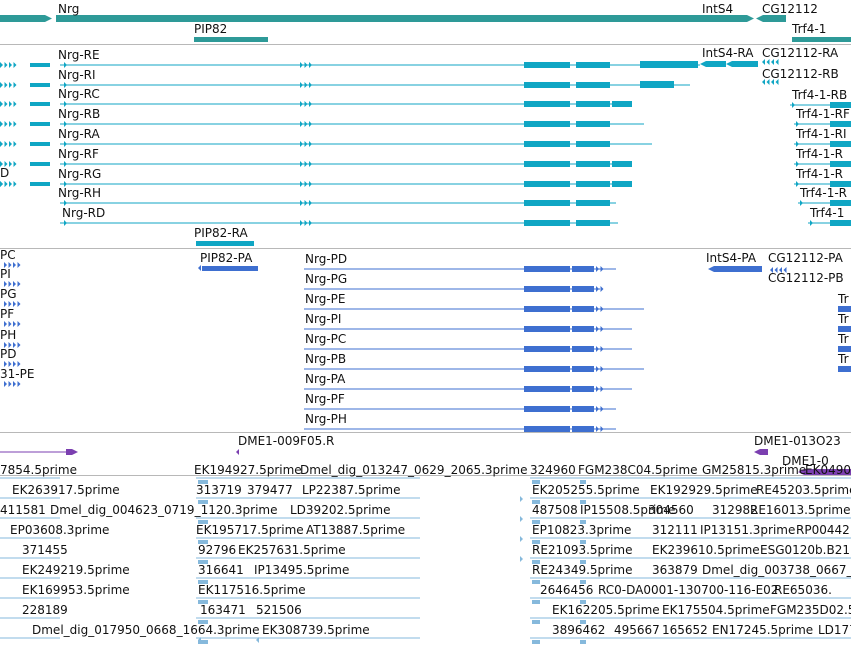 The width and height of the screenshot is (851, 661). I want to click on feature-label: LD177, so click(834, 630).